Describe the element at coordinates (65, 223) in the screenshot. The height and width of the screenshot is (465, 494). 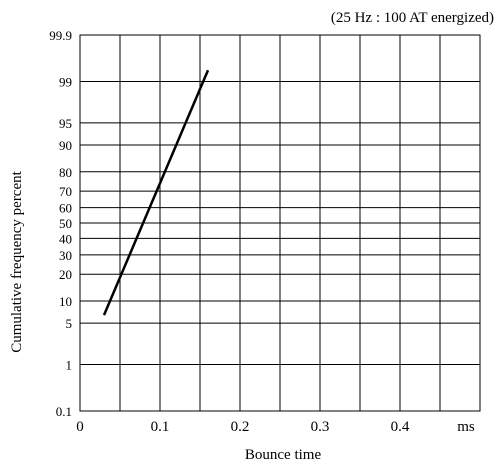
I see `y-tick-label: 50` at that location.